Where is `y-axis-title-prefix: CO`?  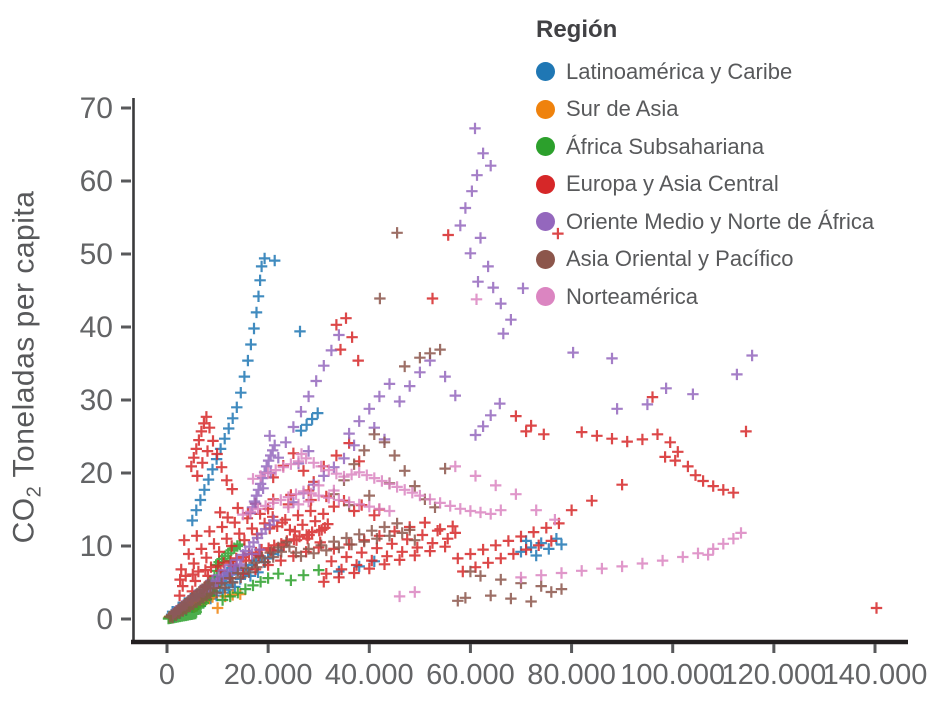
y-axis-title-prefix: CO is located at coordinates (24, 520).